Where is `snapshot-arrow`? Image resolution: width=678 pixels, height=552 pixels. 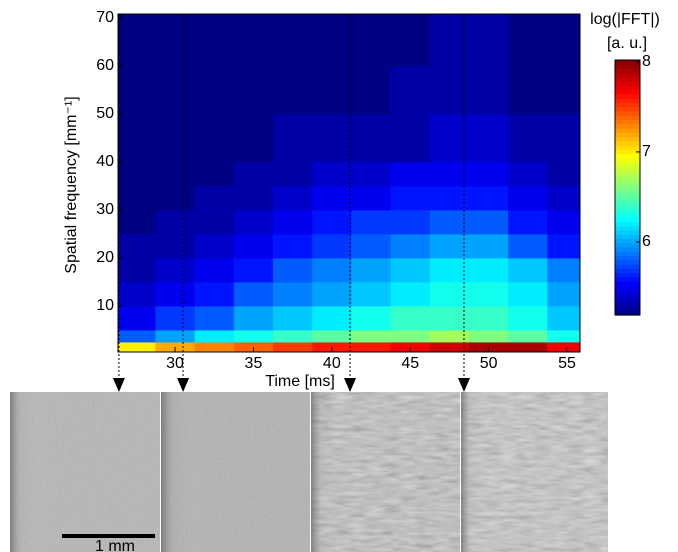 snapshot-arrow is located at coordinates (463, 385).